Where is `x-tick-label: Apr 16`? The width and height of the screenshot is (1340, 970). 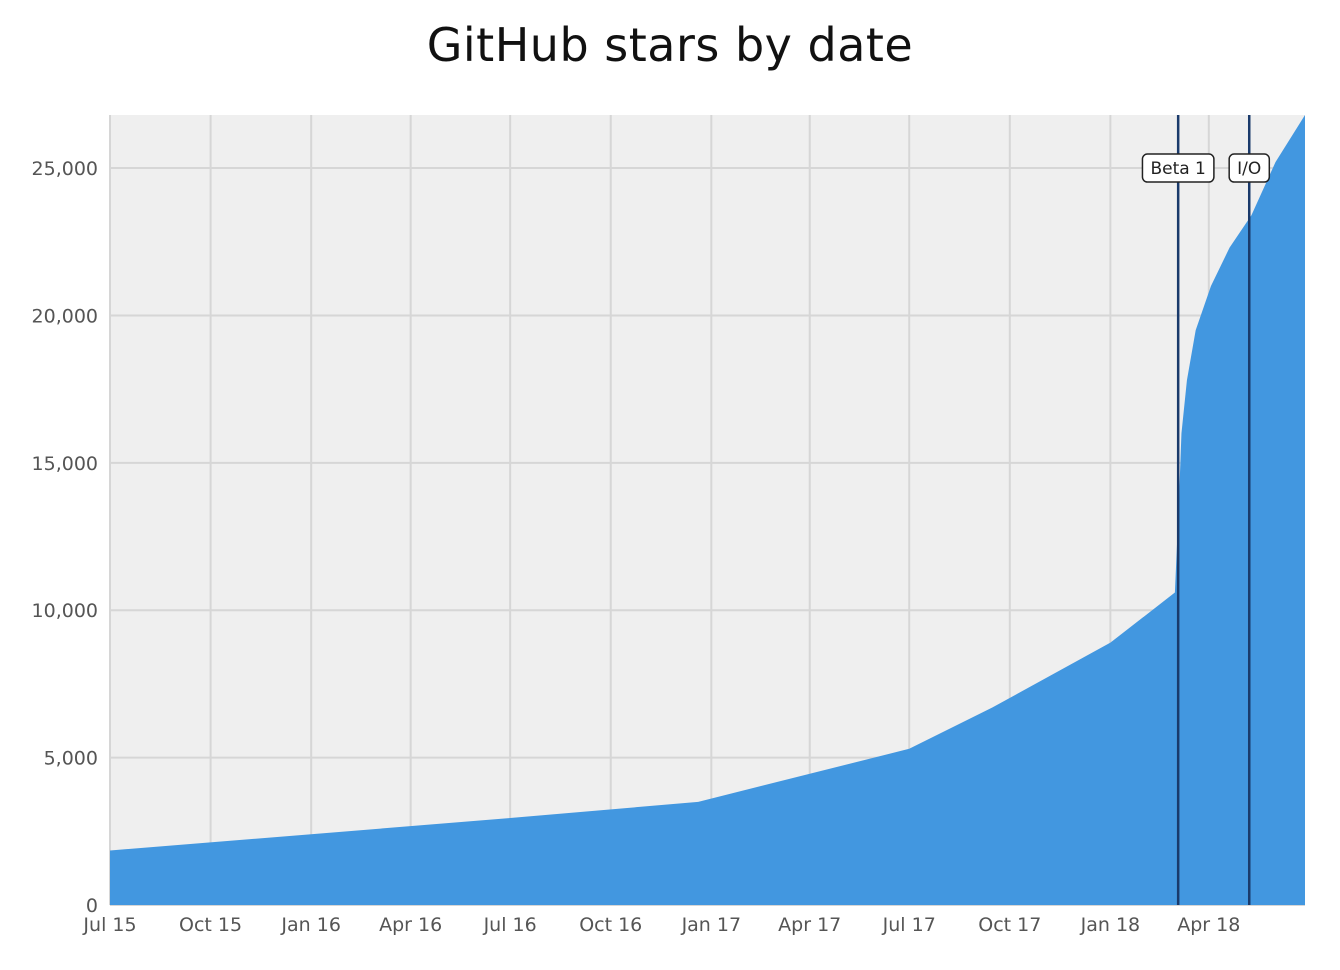
x-tick-label: Apr 16 is located at coordinates (410, 925).